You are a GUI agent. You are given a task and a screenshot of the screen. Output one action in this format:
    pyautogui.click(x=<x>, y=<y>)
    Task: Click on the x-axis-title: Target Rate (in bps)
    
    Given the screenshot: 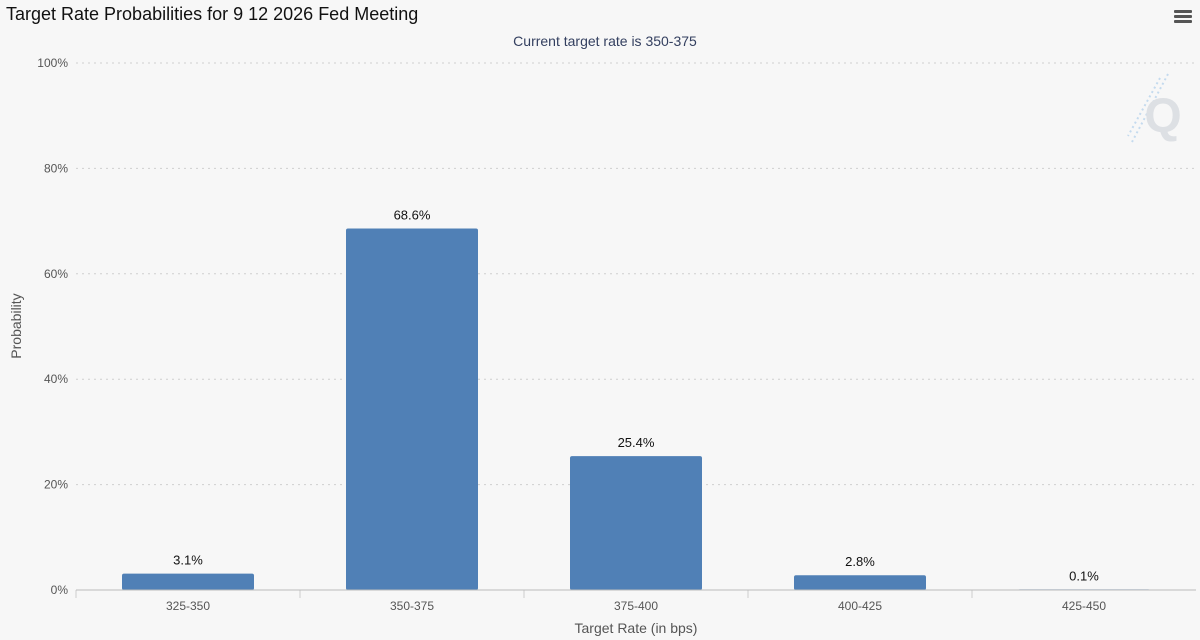 What is the action you would take?
    pyautogui.click(x=636, y=628)
    